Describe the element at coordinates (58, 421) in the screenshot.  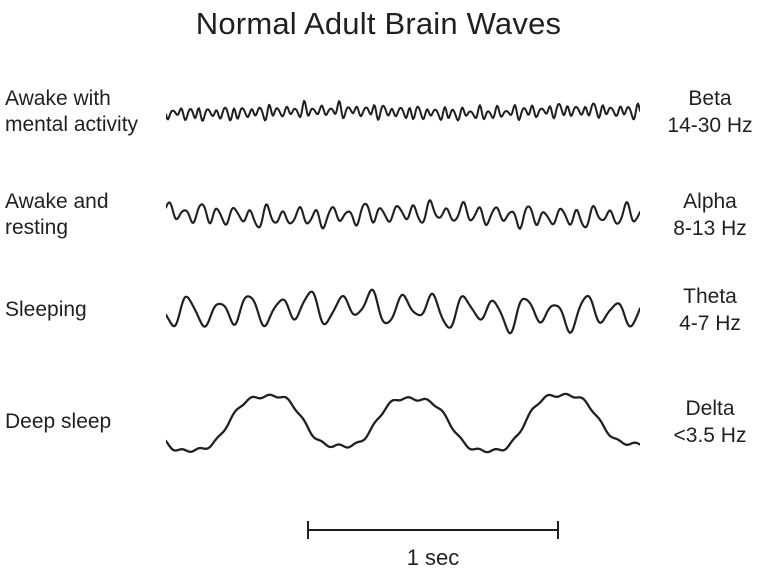
I see `state-label-delta: Deep sleep` at that location.